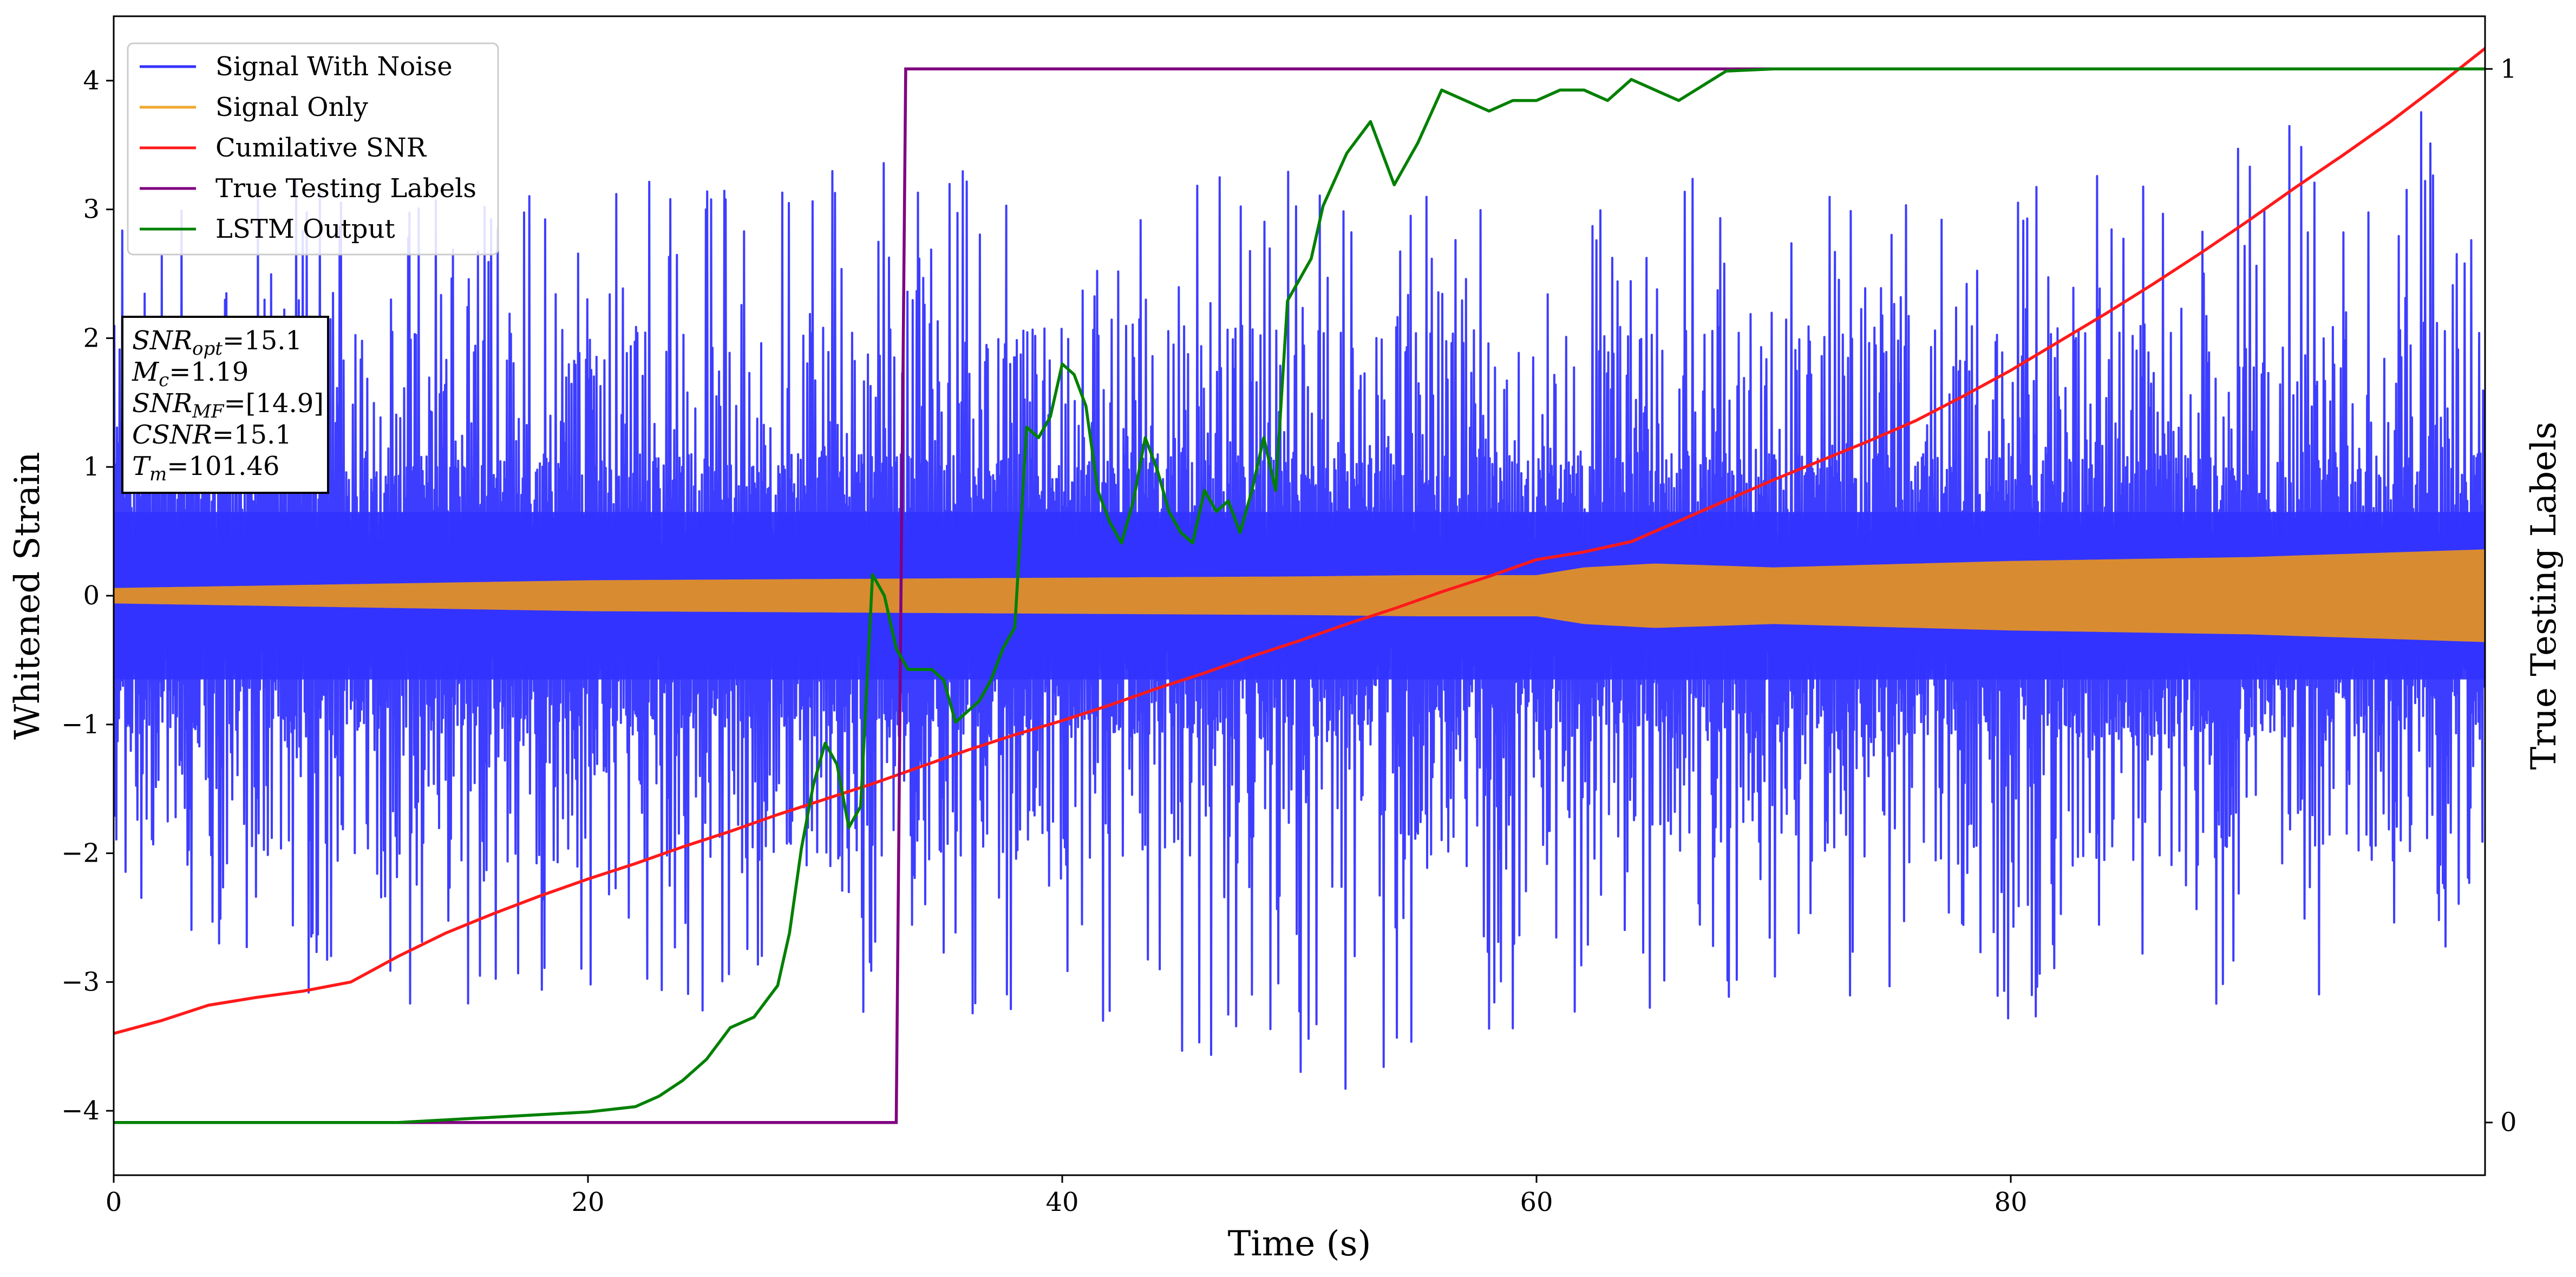 The height and width of the screenshot is (1277, 2576). Describe the element at coordinates (1061, 1202) in the screenshot. I see `x-tick-label: 40` at that location.